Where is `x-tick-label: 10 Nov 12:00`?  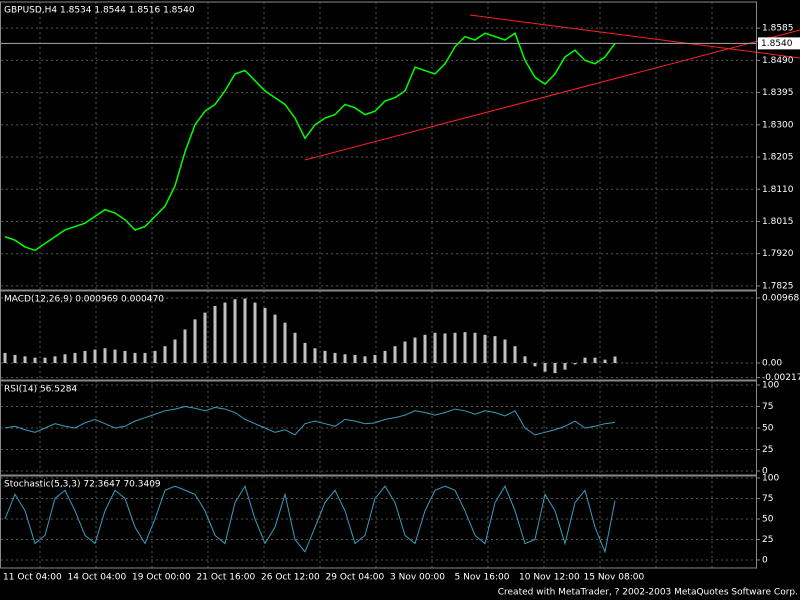 x-tick-label: 10 Nov 12:00 is located at coordinates (549, 578).